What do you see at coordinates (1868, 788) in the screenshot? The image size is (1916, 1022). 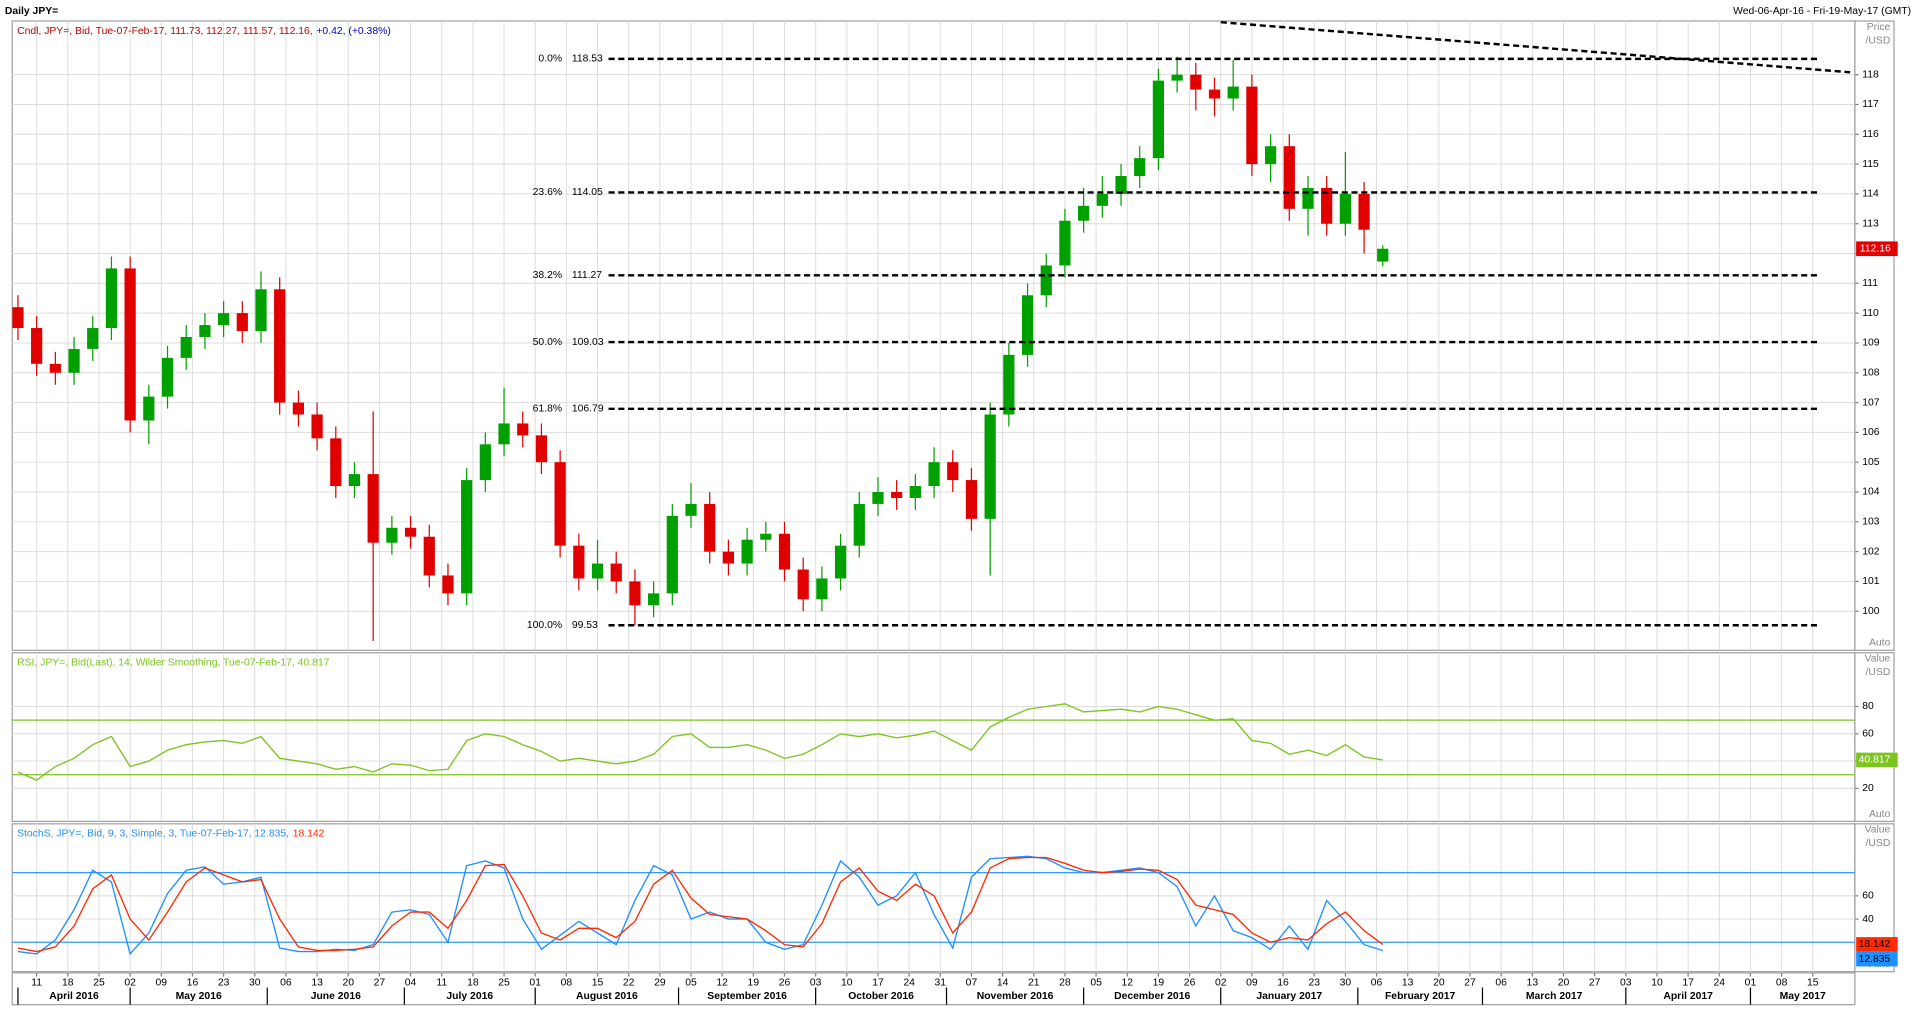 I see `y-tick-label: 20` at bounding box center [1868, 788].